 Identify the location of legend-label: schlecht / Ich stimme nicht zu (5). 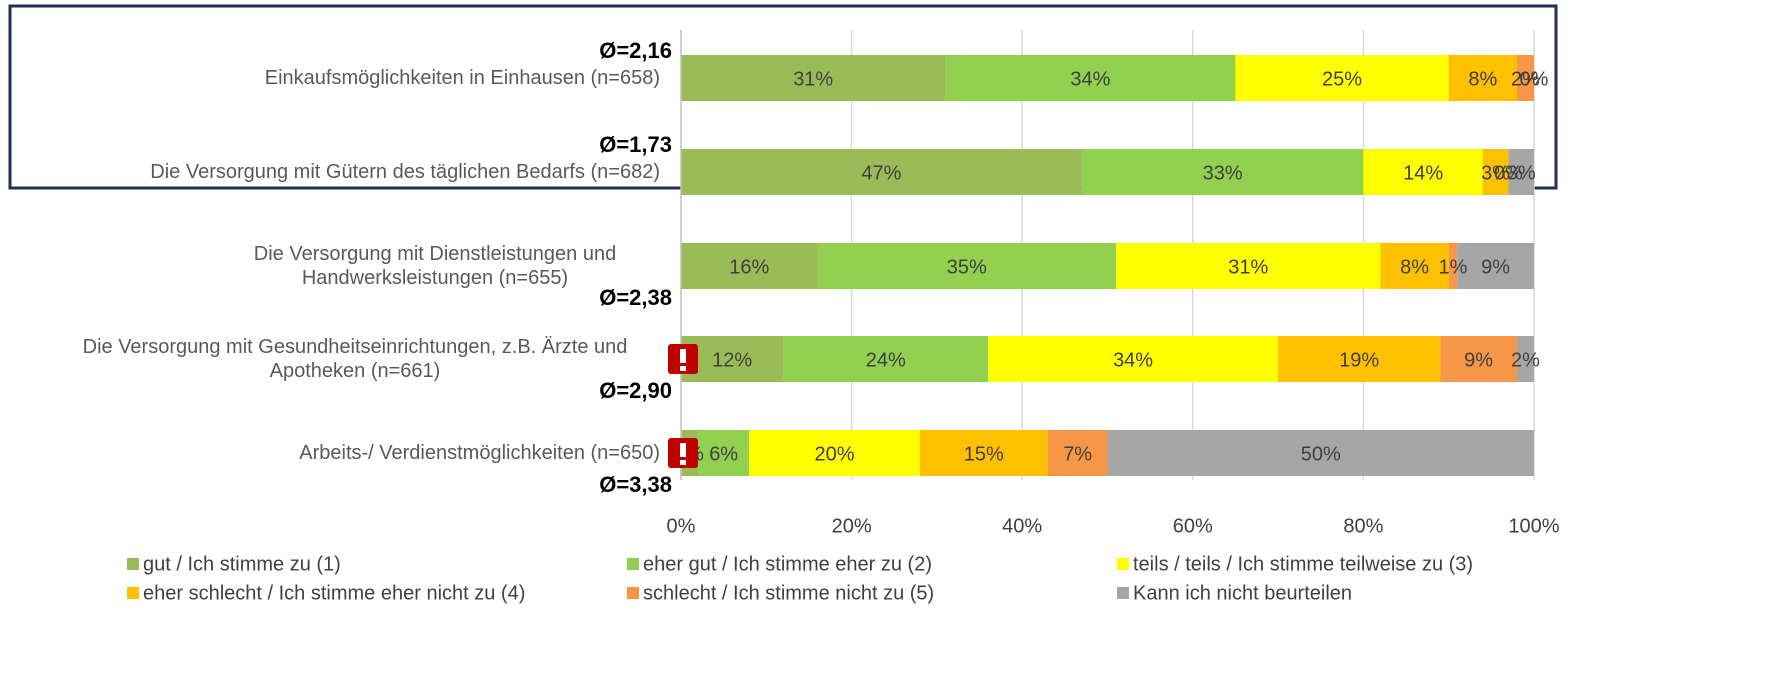
(788, 593).